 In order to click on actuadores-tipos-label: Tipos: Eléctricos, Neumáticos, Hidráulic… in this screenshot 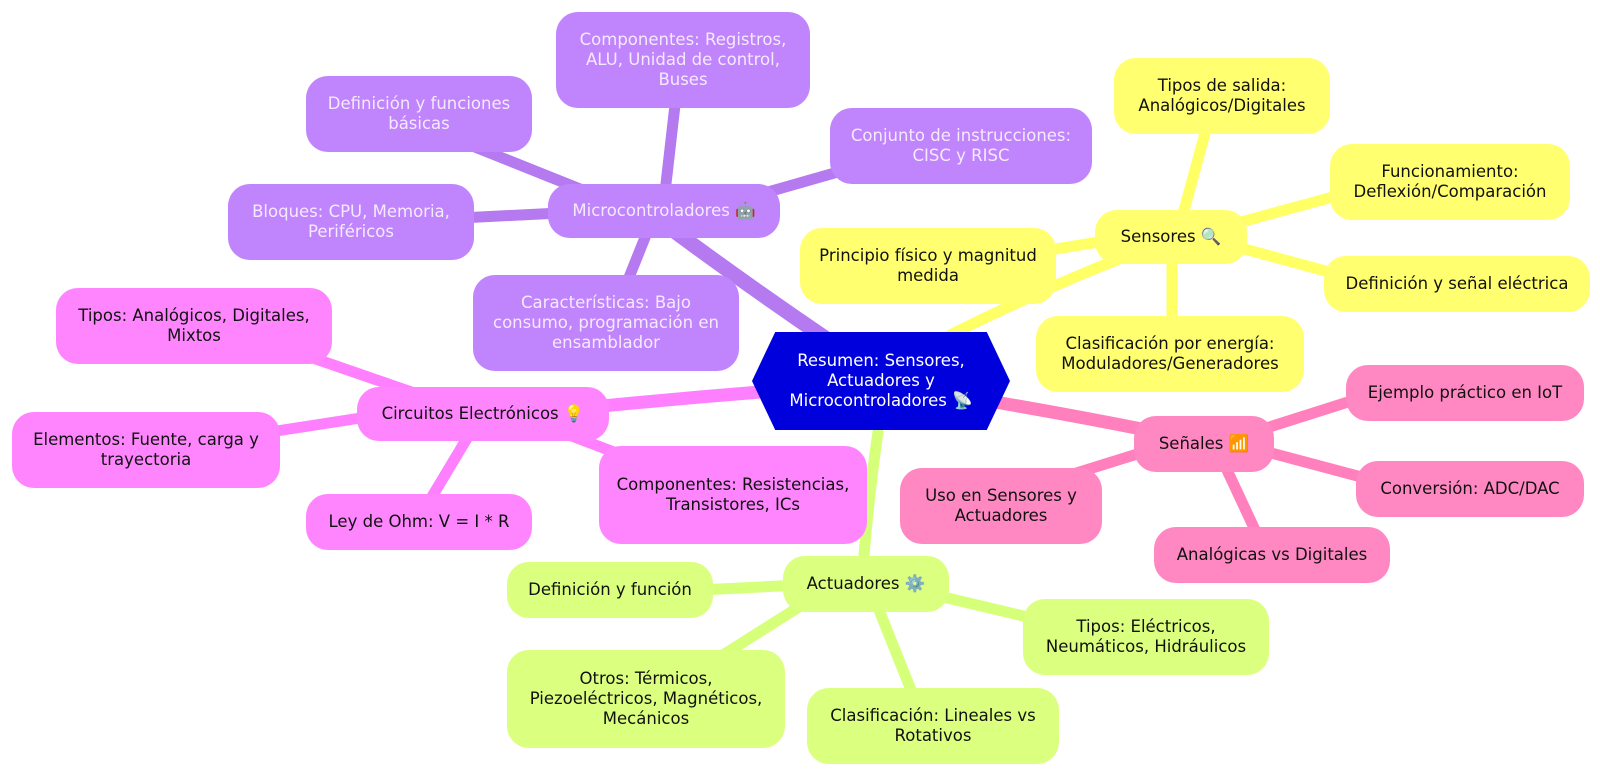, I will do `click(1146, 636)`.